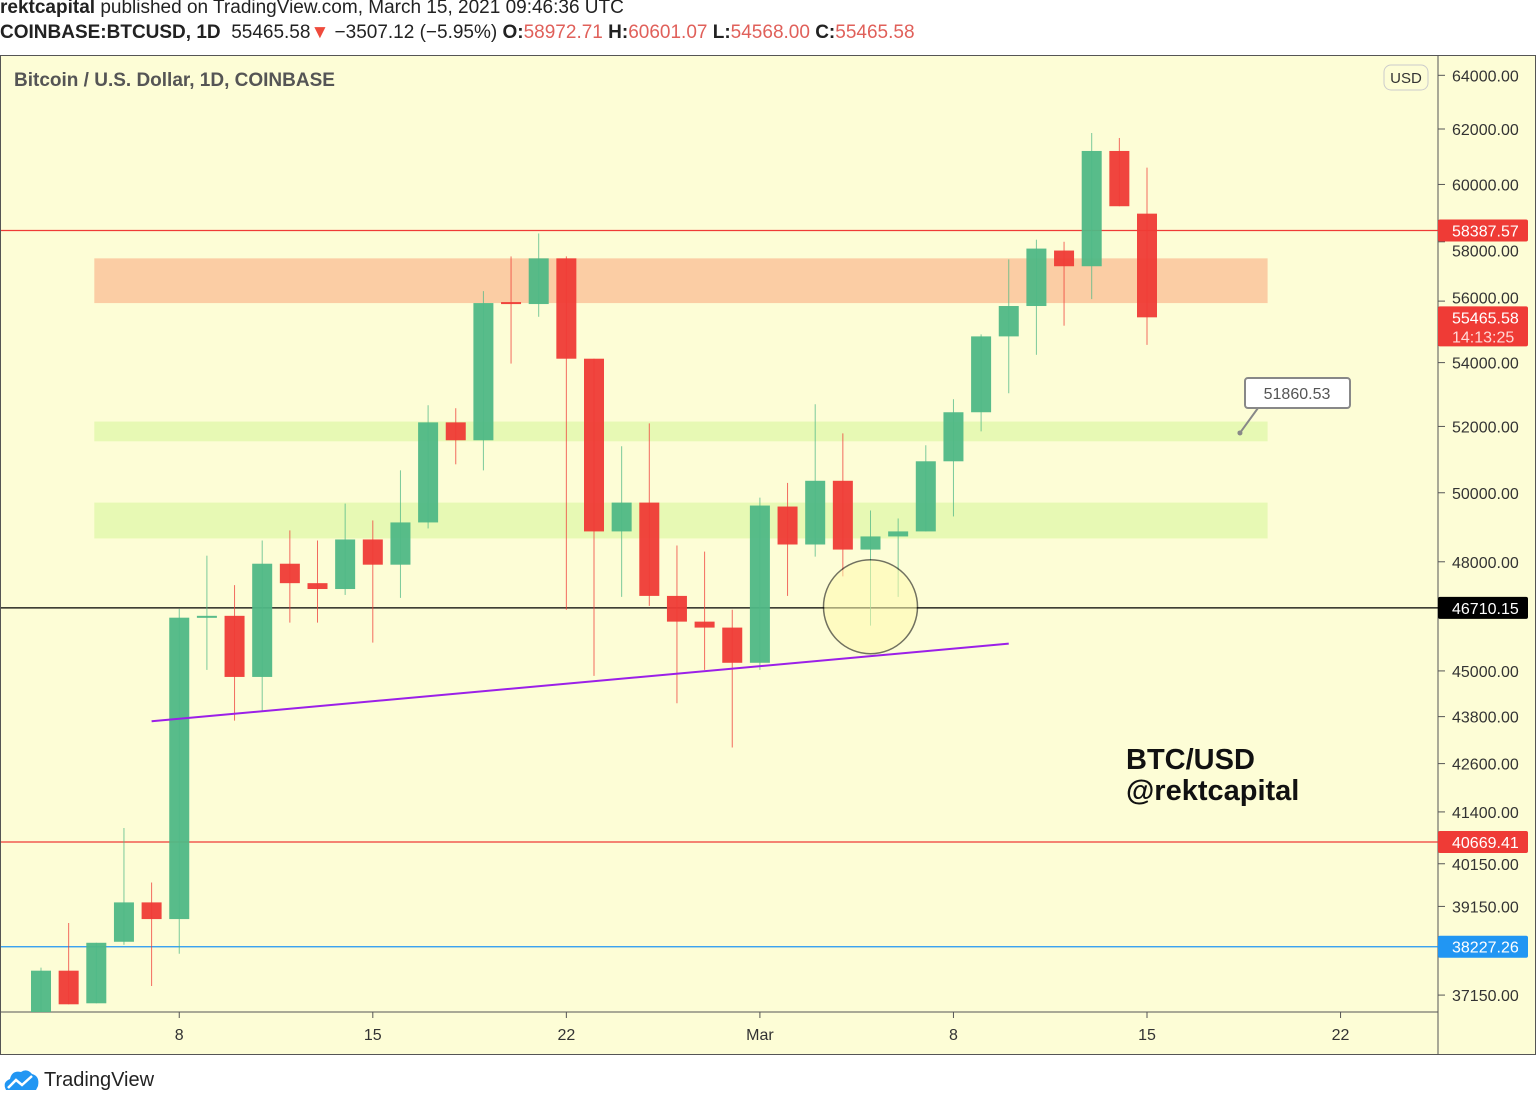 This screenshot has height=1094, width=1536. I want to click on cloud-chart-icon, so click(21, 1080).